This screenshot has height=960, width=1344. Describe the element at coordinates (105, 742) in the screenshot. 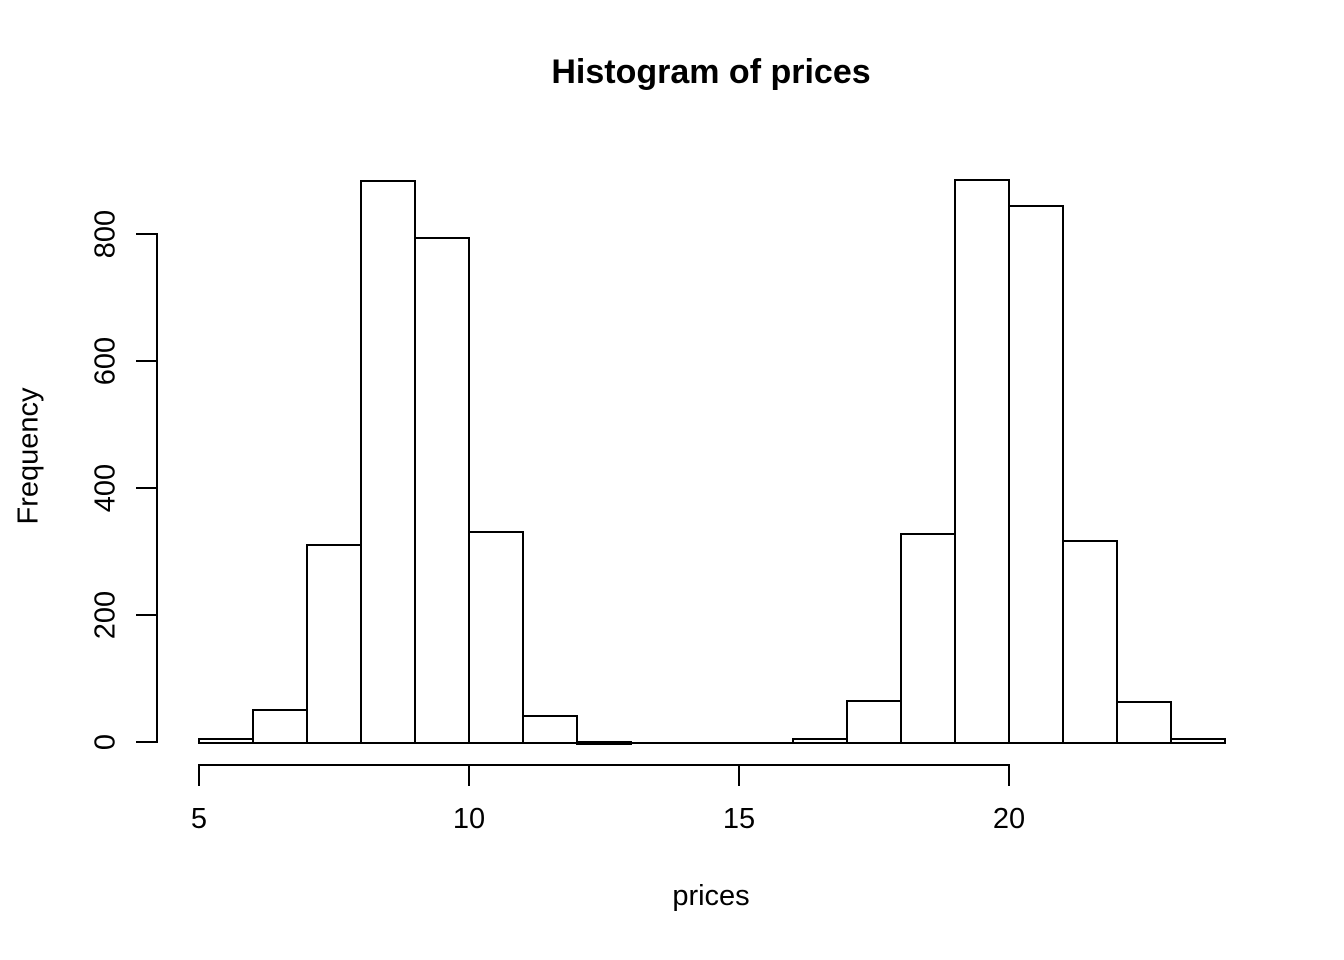

I see `y-tick-label: 0` at that location.